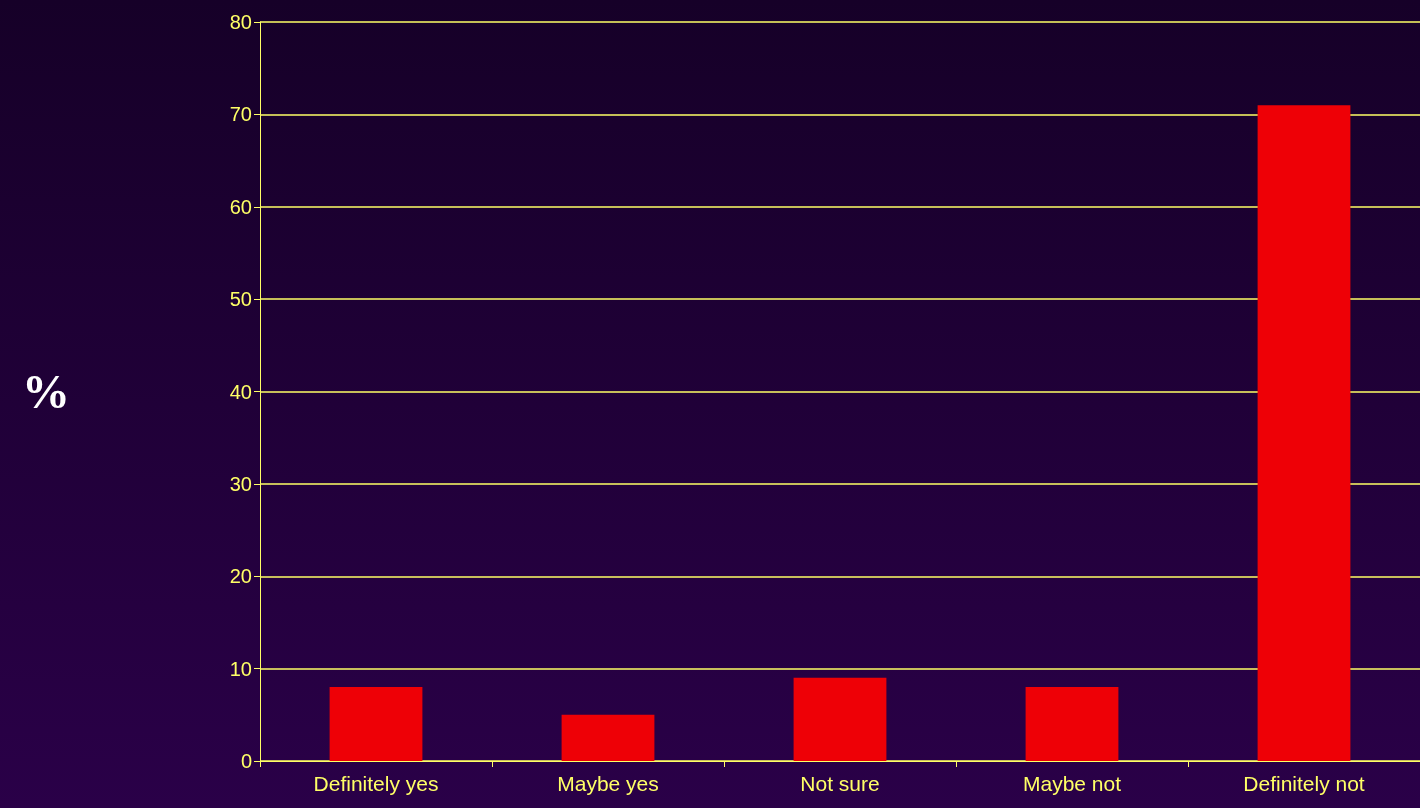  What do you see at coordinates (240, 391) in the screenshot?
I see `y-tick-label: 40` at bounding box center [240, 391].